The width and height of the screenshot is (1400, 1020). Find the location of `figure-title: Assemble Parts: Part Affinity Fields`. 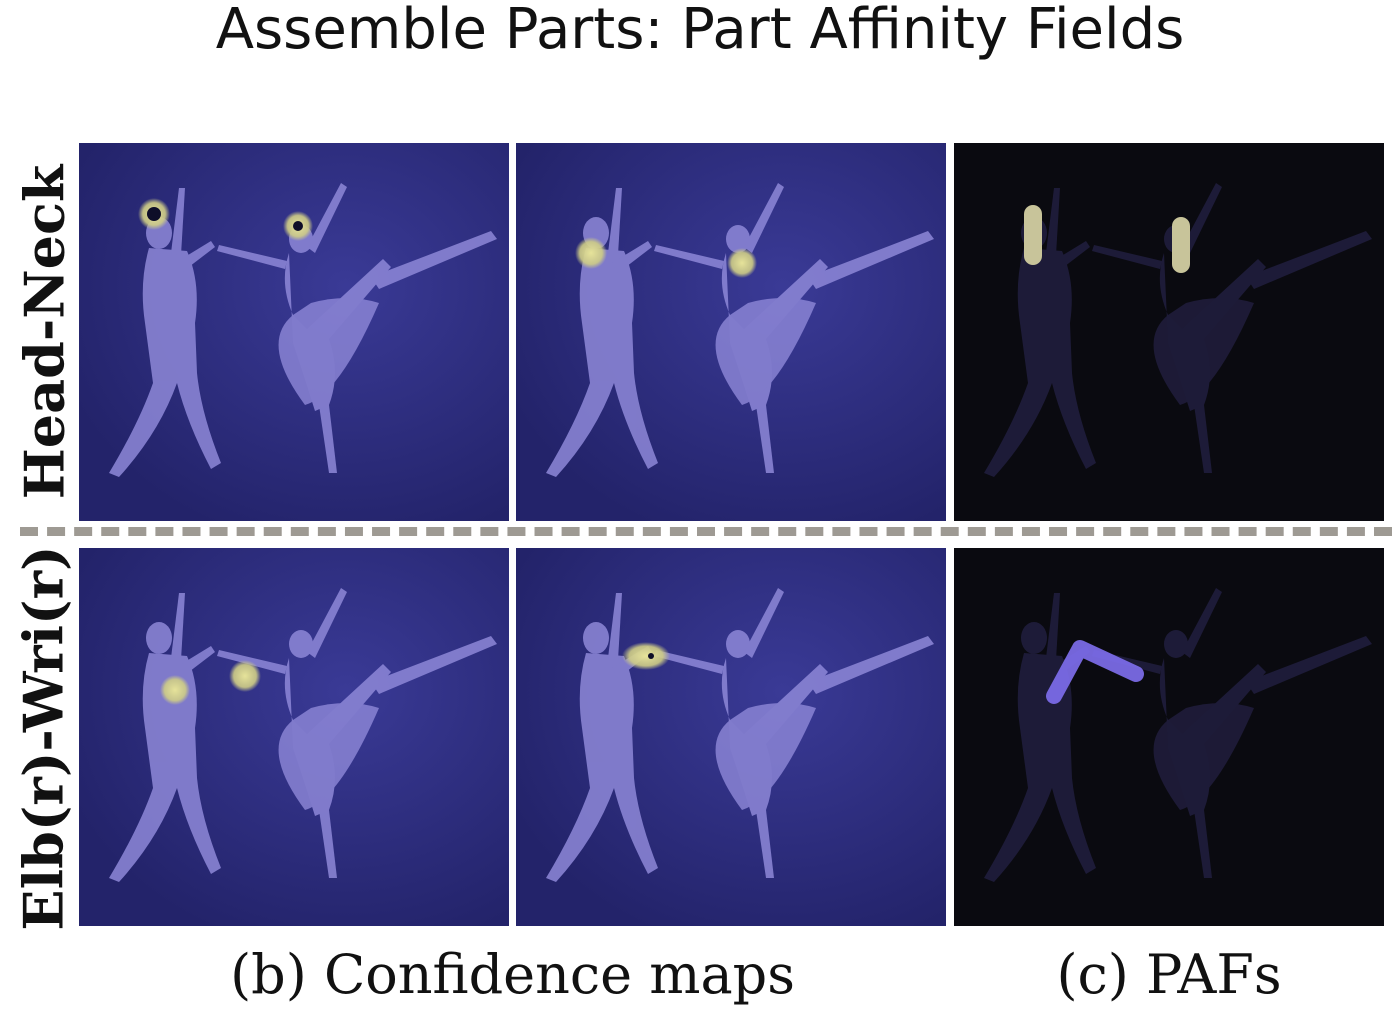

figure-title: Assemble Parts: Part Affinity Fields is located at coordinates (700, 31).